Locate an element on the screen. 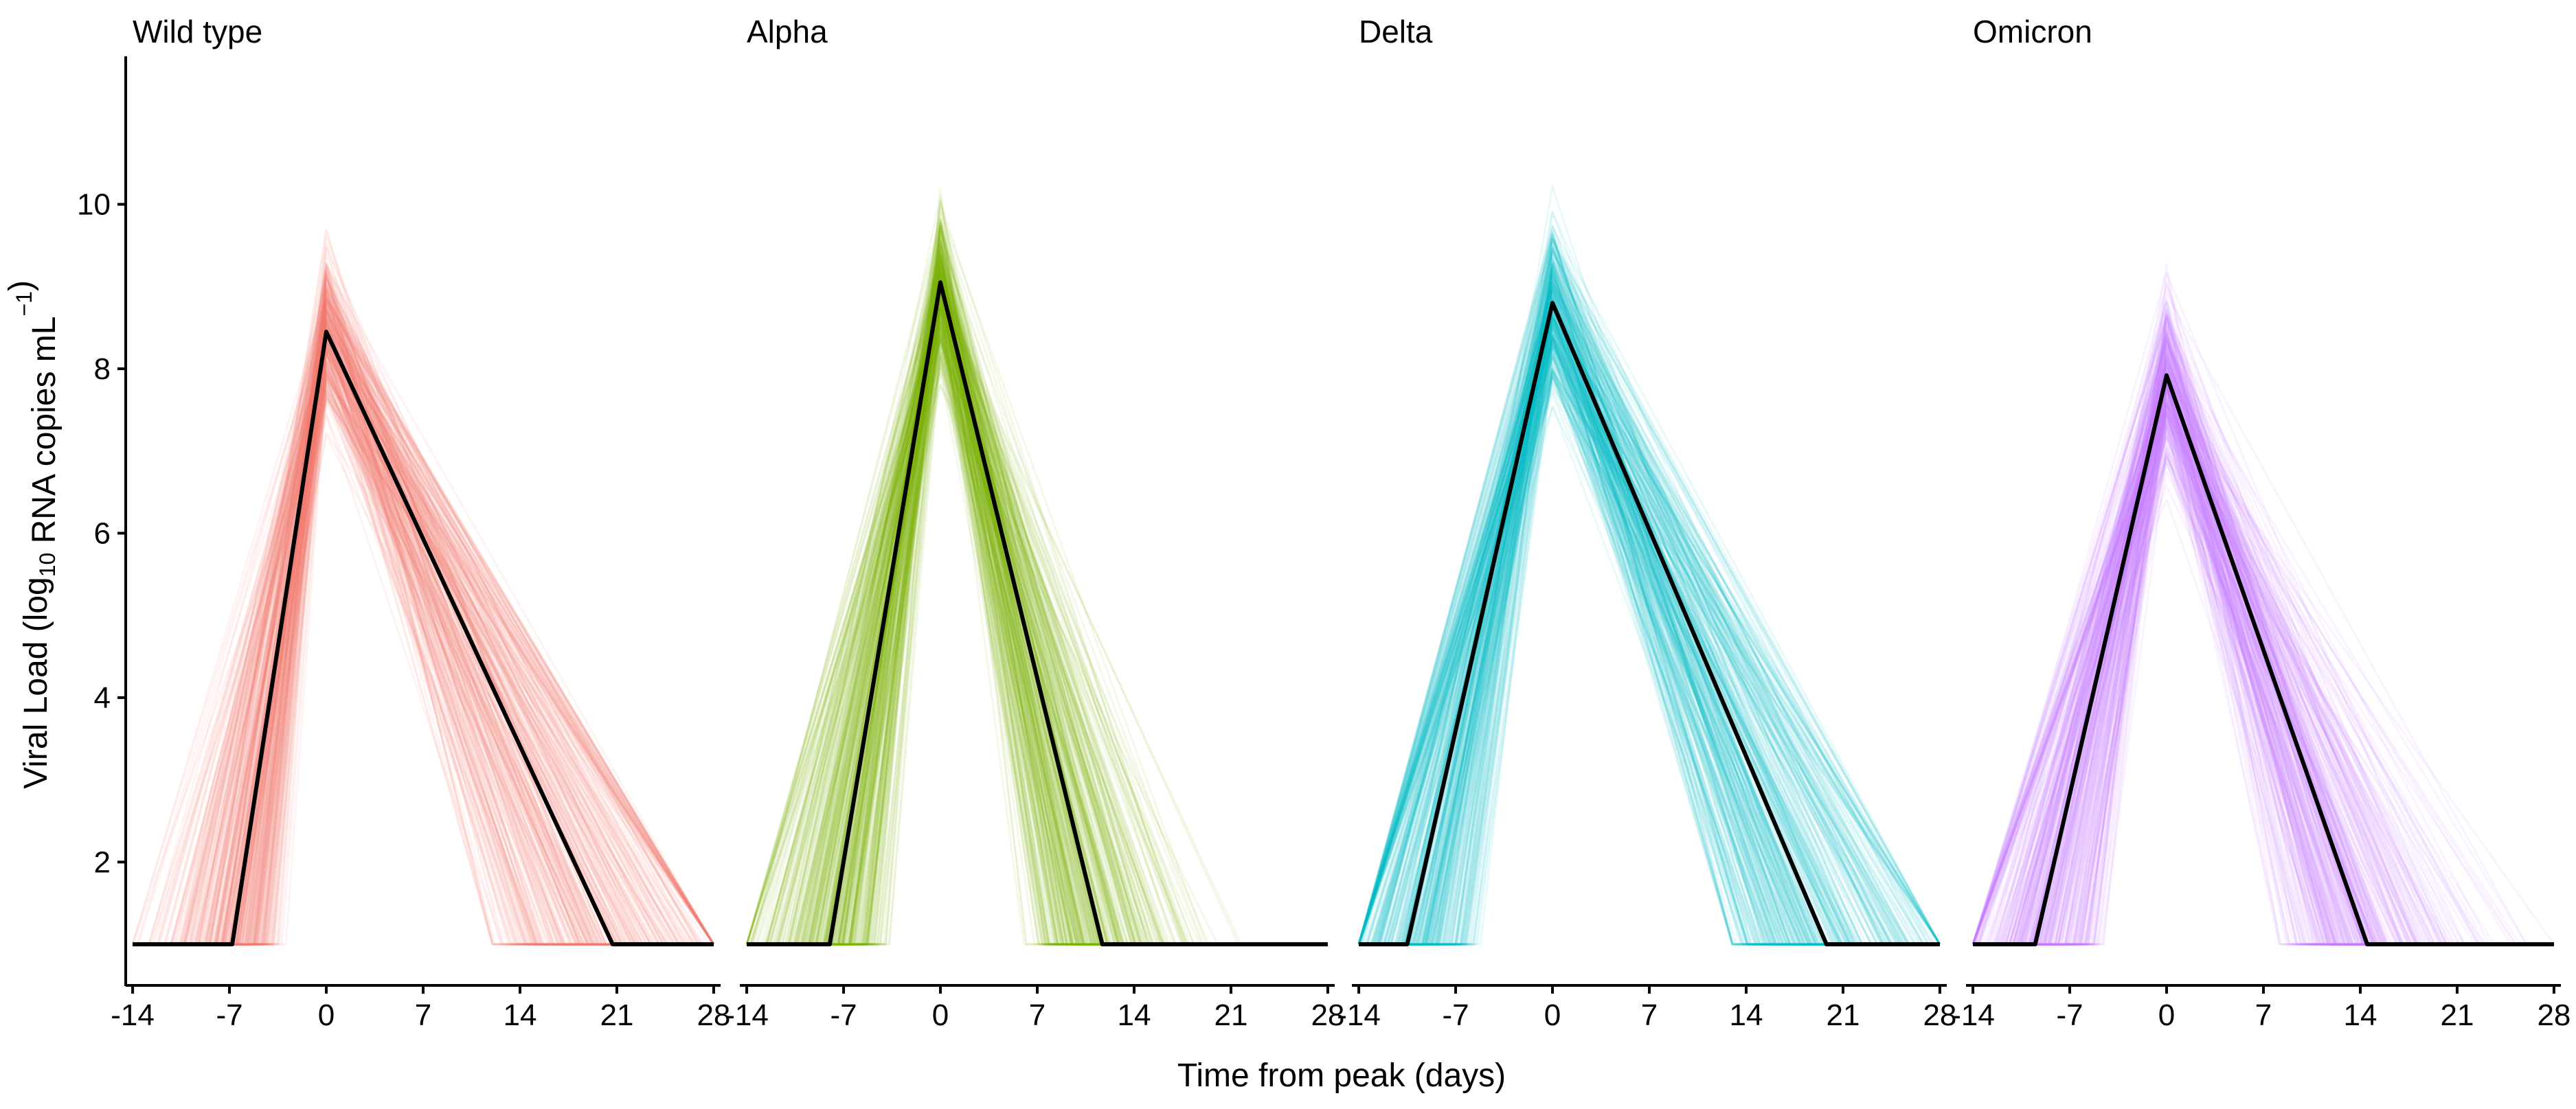 Image resolution: width=2576 pixels, height=1109 pixels. y-axis-title: Viral Load (log10 RNA copies mL−1) is located at coordinates (33, 534).